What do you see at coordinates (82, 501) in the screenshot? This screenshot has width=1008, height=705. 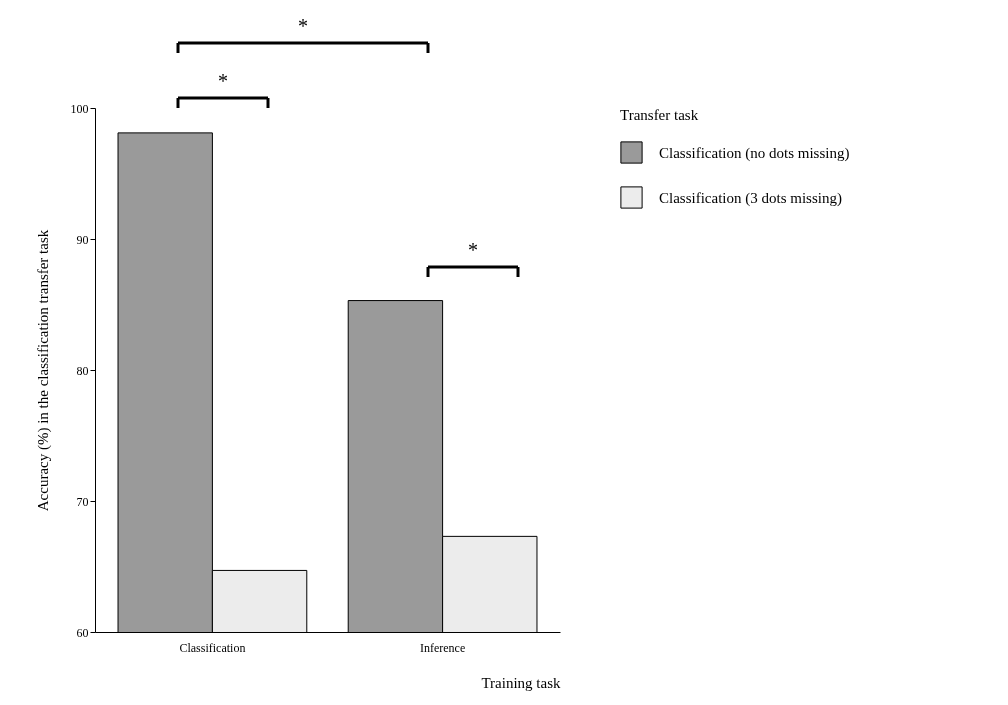 I see `y-tick-label: 70` at bounding box center [82, 501].